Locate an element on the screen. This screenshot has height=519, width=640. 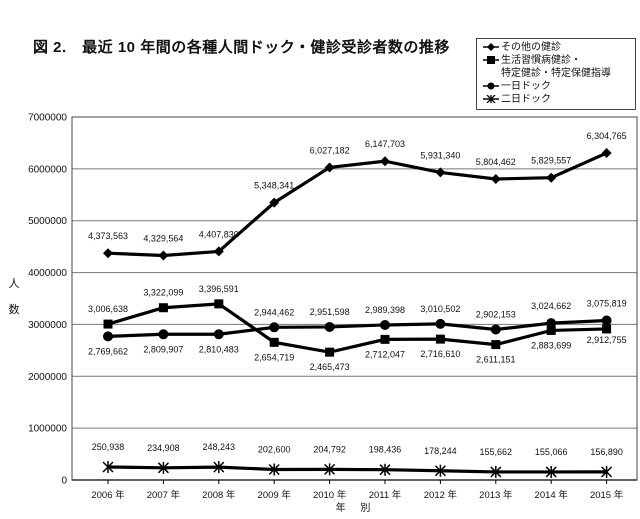
data-label: 3,024,662 is located at coordinates (551, 306).